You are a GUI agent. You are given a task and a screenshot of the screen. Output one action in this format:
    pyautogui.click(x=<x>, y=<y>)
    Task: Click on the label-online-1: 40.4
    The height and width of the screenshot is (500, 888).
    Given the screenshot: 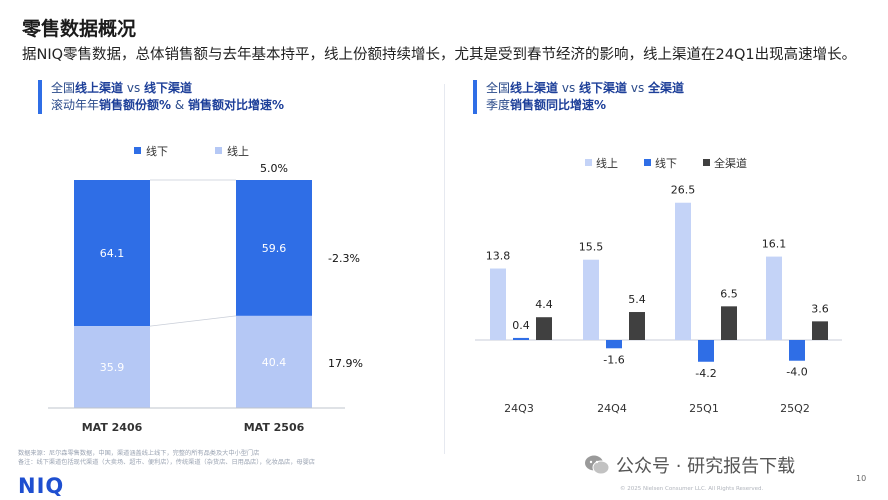 What is the action you would take?
    pyautogui.click(x=274, y=362)
    